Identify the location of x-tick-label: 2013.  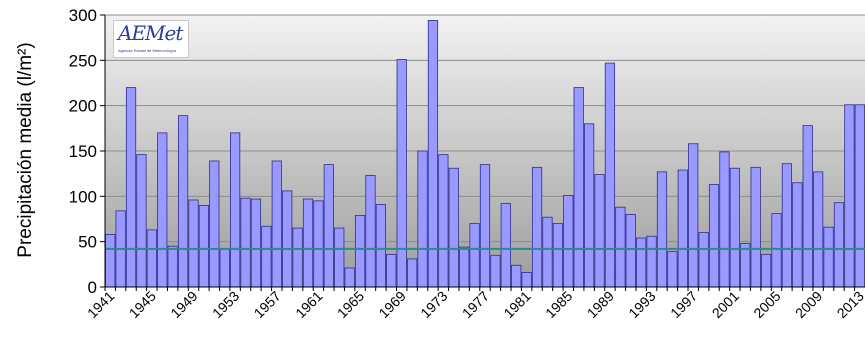
(849, 304).